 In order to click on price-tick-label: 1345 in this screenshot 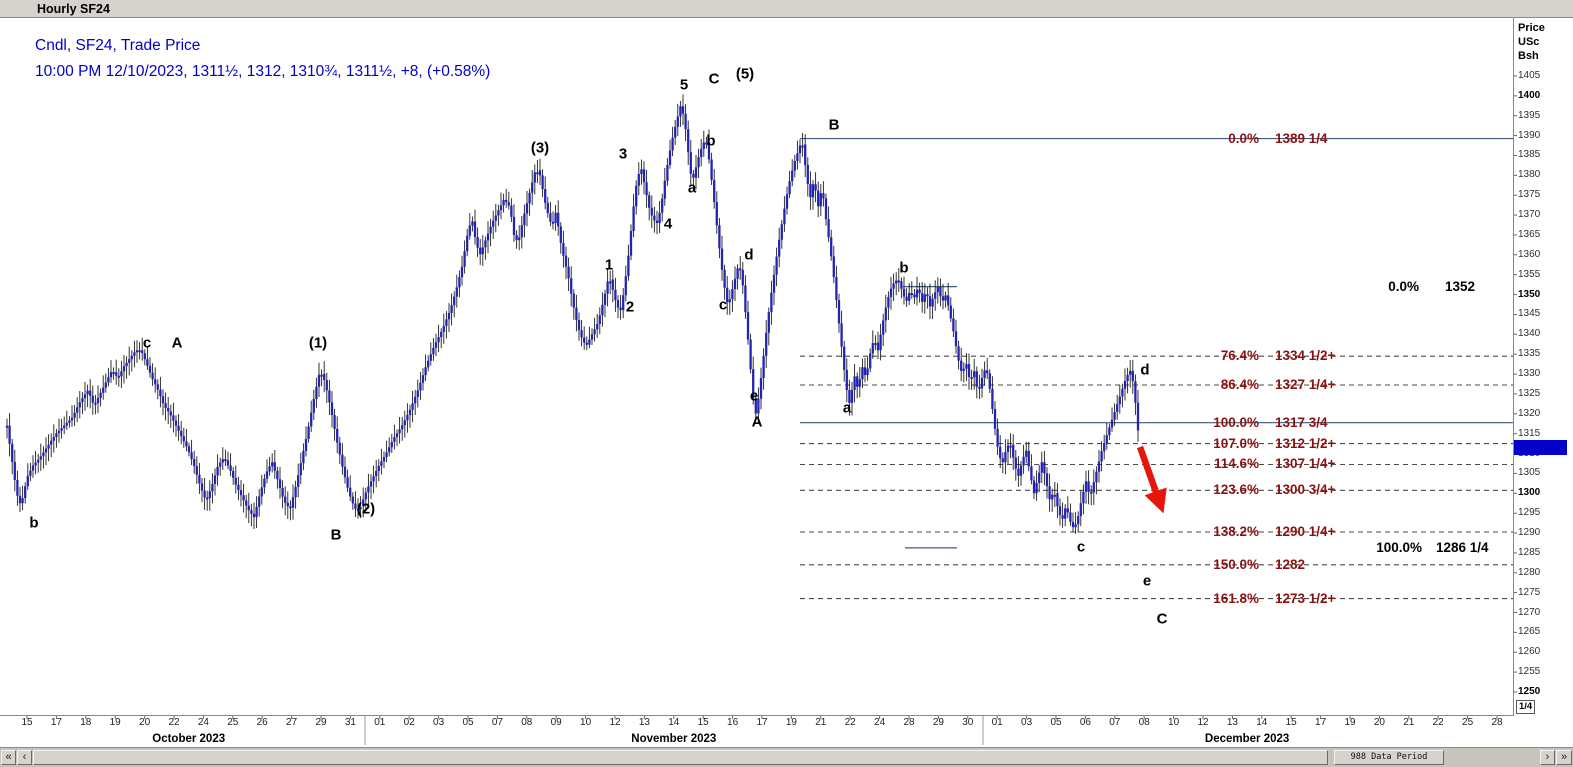, I will do `click(1529, 314)`.